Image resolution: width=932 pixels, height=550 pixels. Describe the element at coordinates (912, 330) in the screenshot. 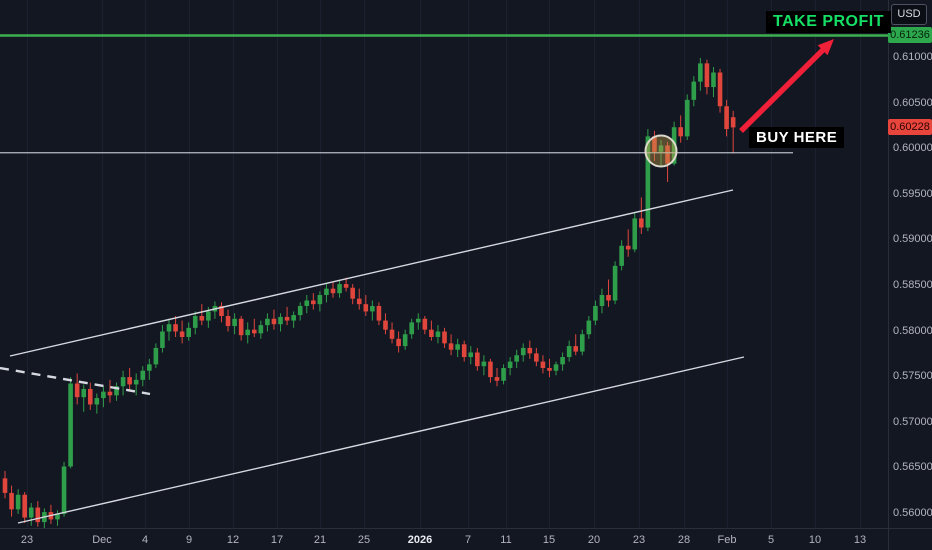

I see `price-tick-label: 0.58000` at that location.